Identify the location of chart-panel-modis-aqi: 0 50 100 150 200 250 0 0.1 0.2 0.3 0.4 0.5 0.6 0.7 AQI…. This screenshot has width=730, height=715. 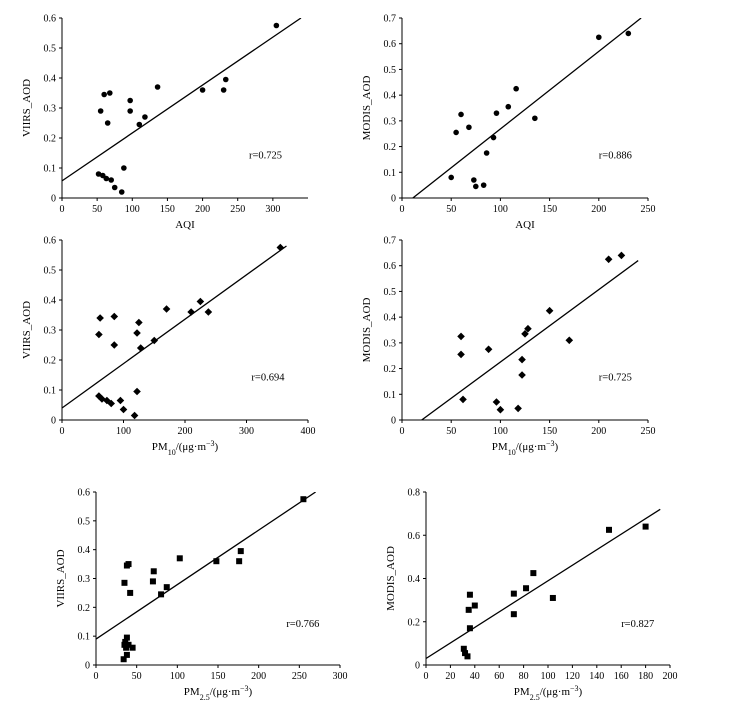
(508, 123).